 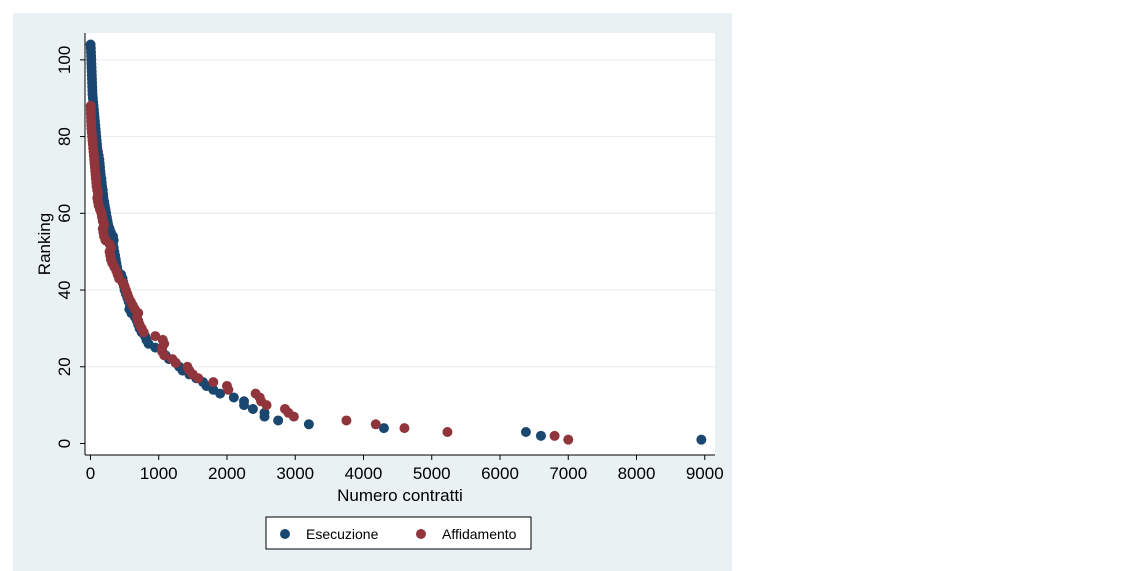 What do you see at coordinates (44, 244) in the screenshot?
I see `y-axis-label: Ranking` at bounding box center [44, 244].